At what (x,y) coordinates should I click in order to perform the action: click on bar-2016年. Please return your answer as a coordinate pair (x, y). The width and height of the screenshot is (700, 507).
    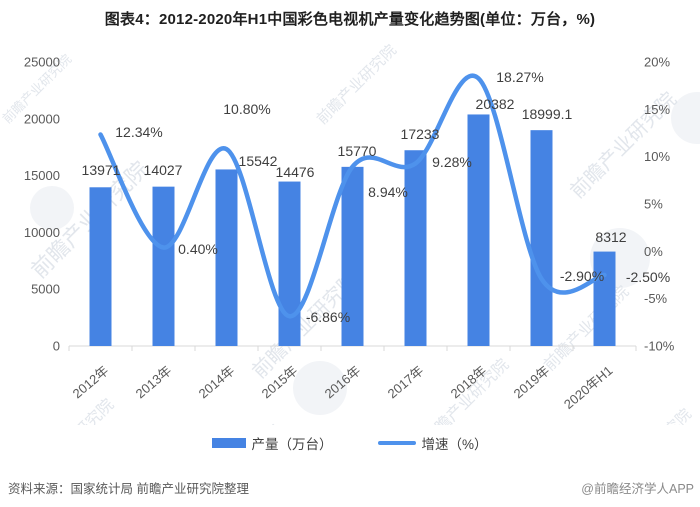
    Looking at the image, I should click on (352, 256).